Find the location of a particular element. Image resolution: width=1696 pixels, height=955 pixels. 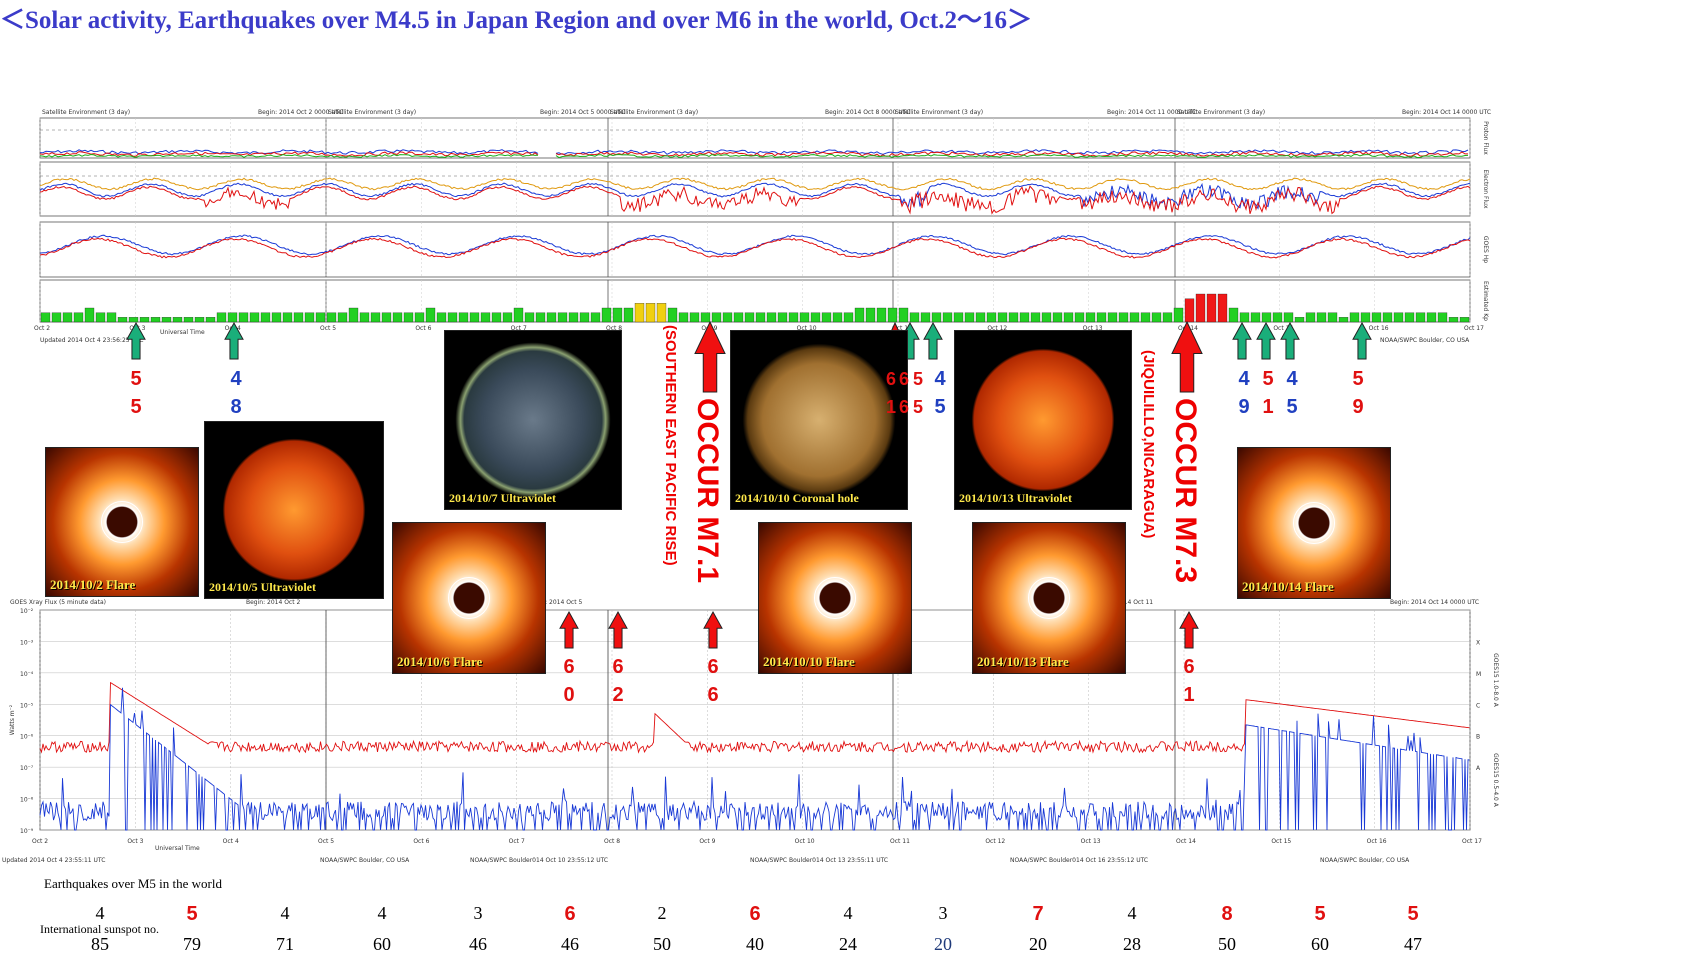

xray-date-label: Oct 9 is located at coordinates (707, 841).